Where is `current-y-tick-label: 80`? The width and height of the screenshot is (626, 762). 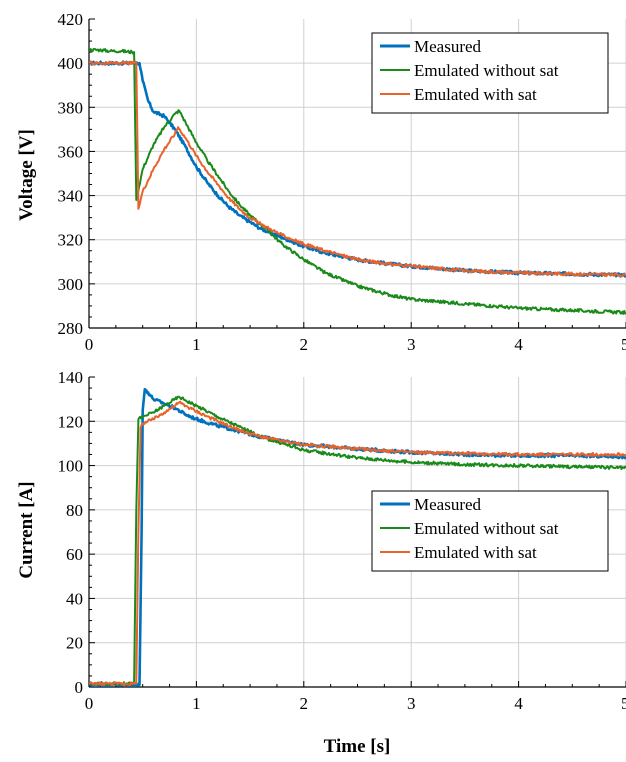 current-y-tick-label: 80 is located at coordinates (74, 510).